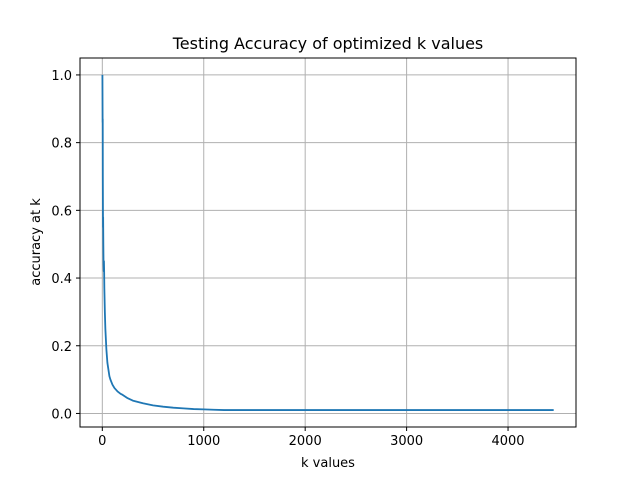 The image size is (640, 480). I want to click on y-tick-label-4: 0.8, so click(61, 144).